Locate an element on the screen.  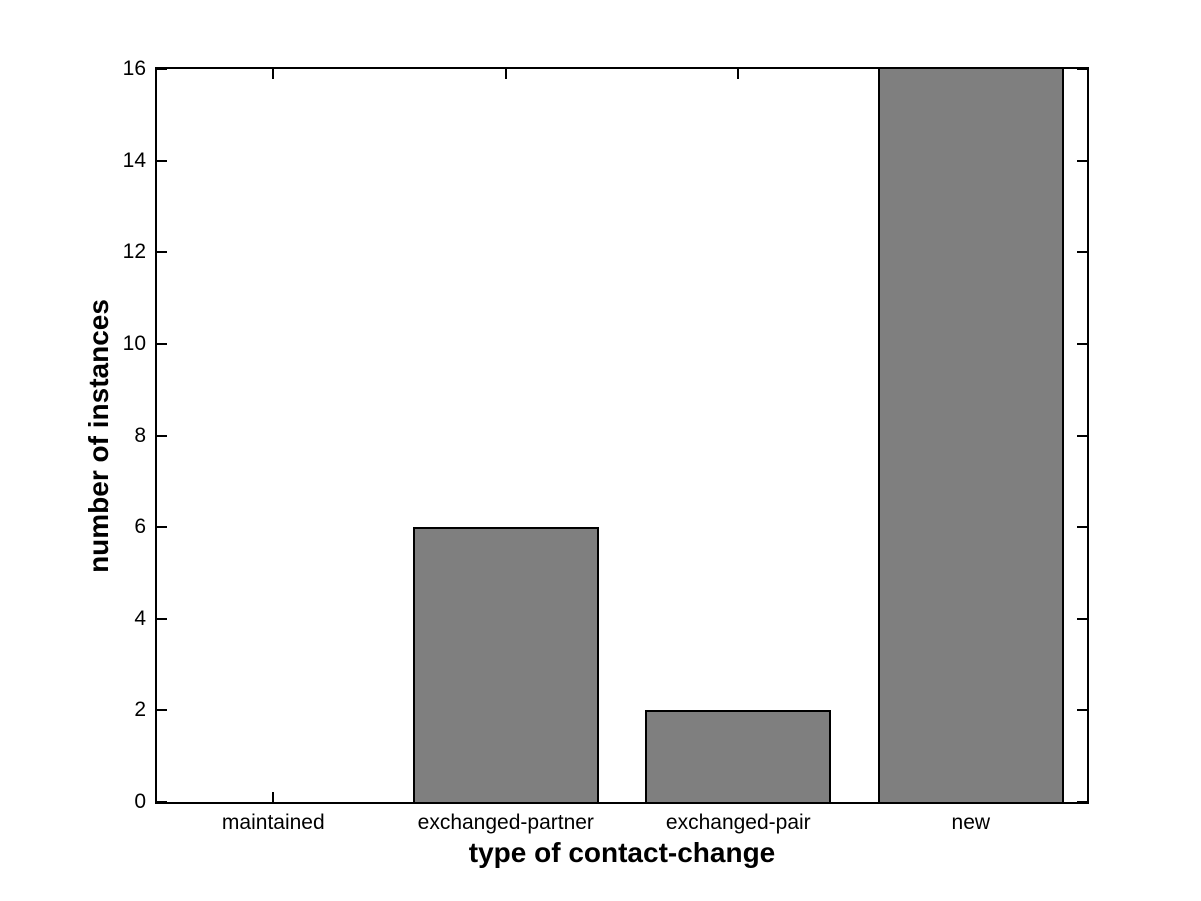
y-tick-label: 0 is located at coordinates (140, 801).